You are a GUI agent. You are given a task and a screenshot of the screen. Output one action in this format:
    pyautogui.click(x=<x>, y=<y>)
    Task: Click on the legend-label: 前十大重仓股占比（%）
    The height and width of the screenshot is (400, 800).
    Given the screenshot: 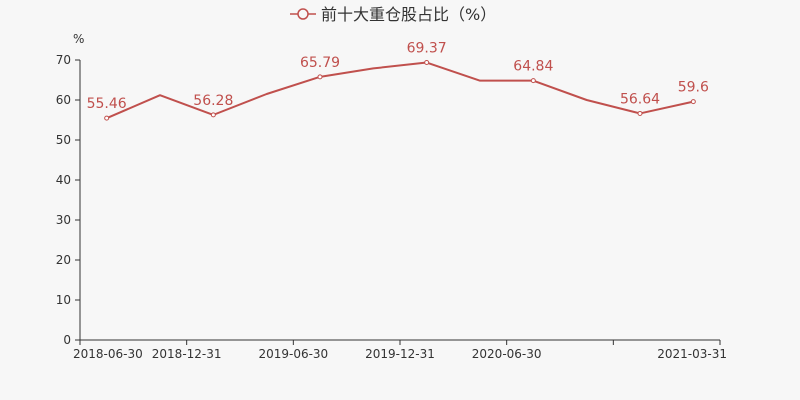 What is the action you would take?
    pyautogui.click(x=408, y=14)
    